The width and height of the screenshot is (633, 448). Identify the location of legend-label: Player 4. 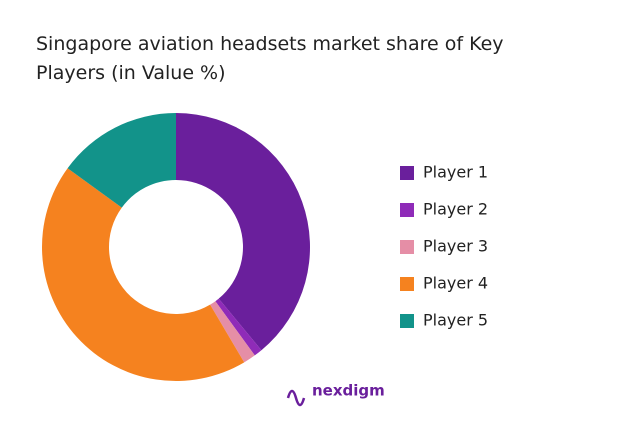
(455, 283).